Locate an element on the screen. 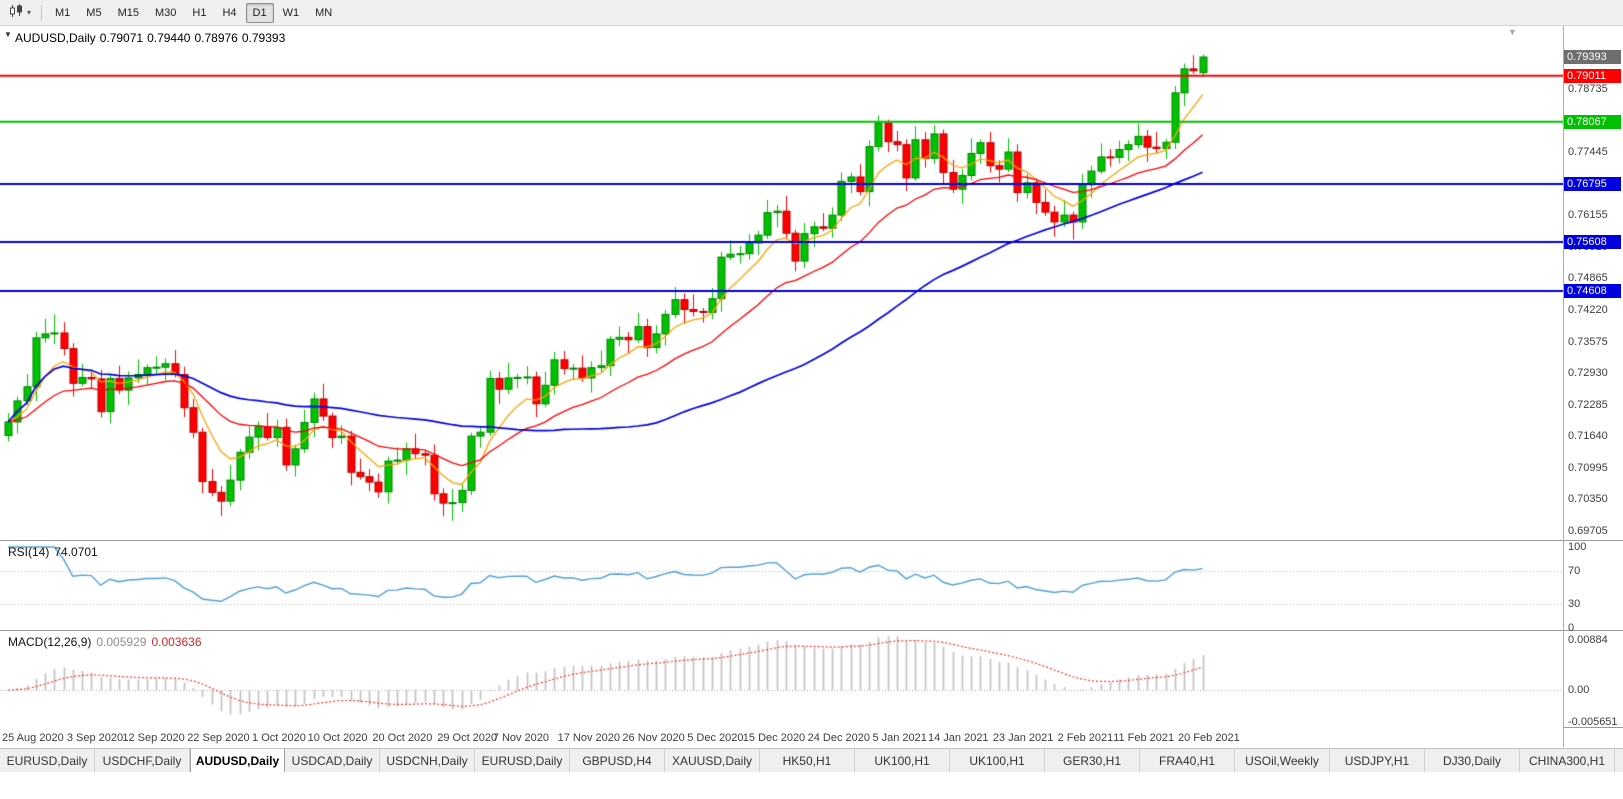  date-label: 25 Aug 2020 is located at coordinates (33, 738).